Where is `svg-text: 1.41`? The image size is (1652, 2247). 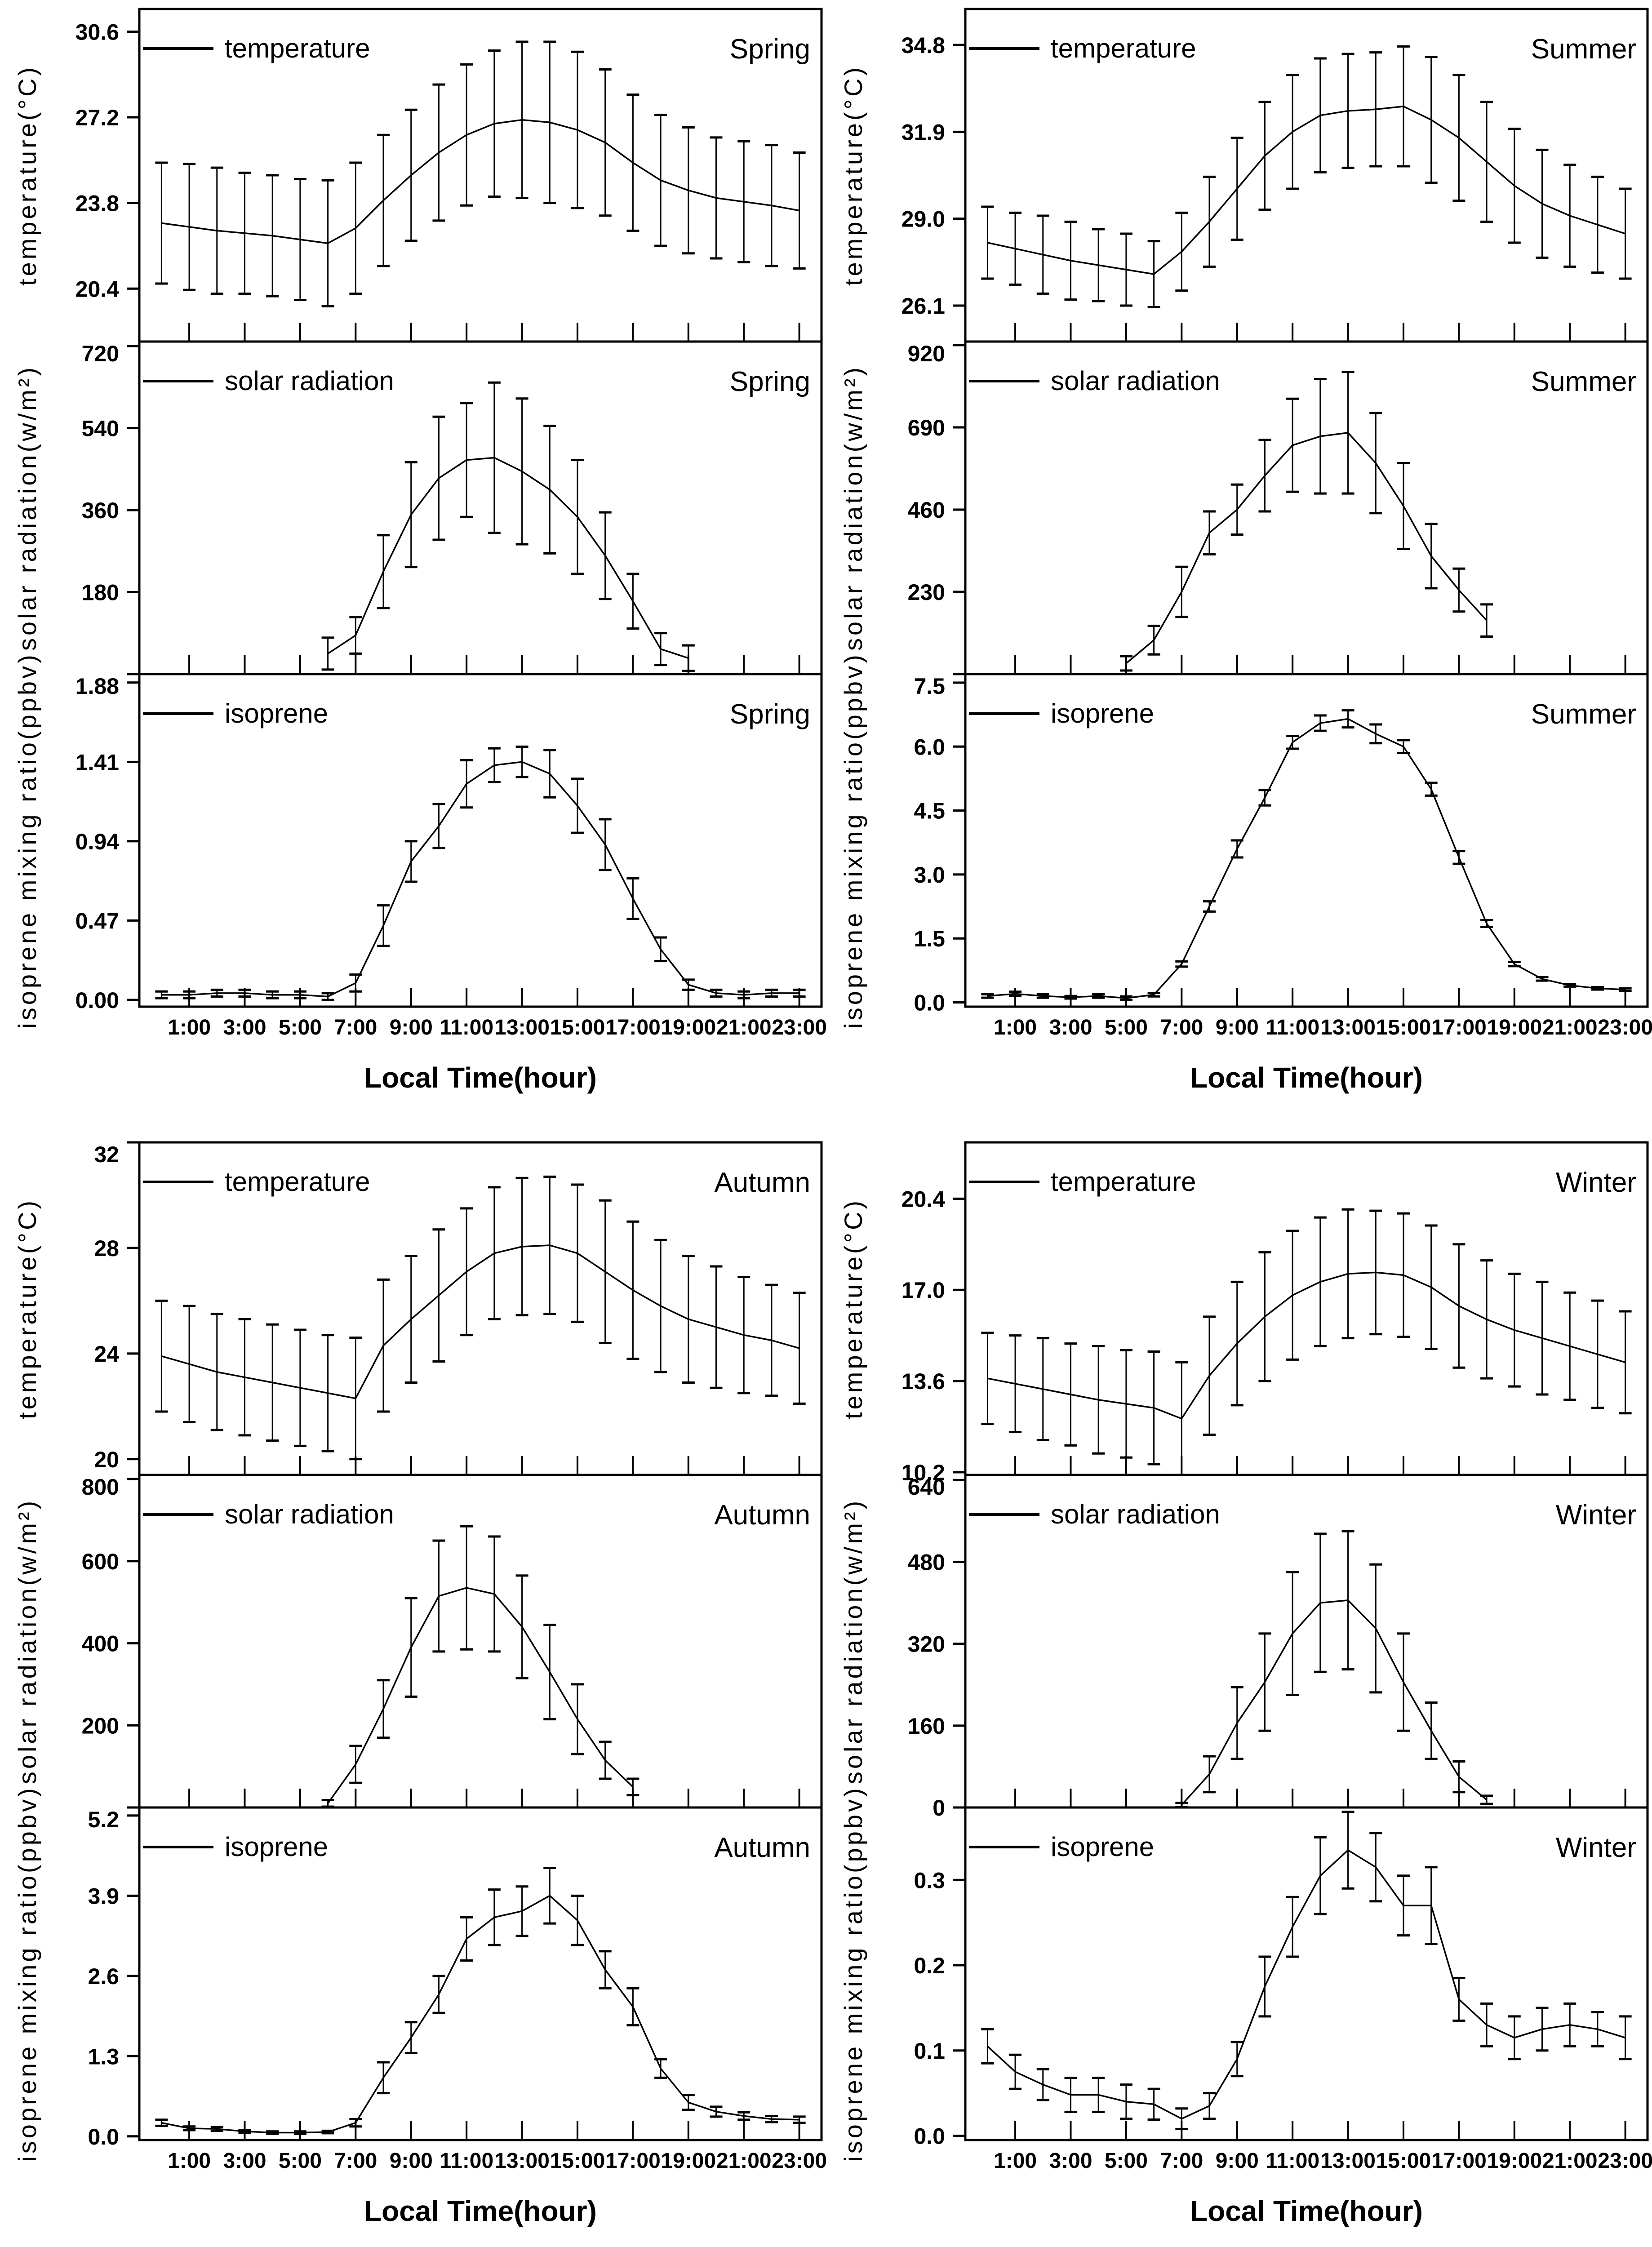 svg-text: 1.41 is located at coordinates (97, 763).